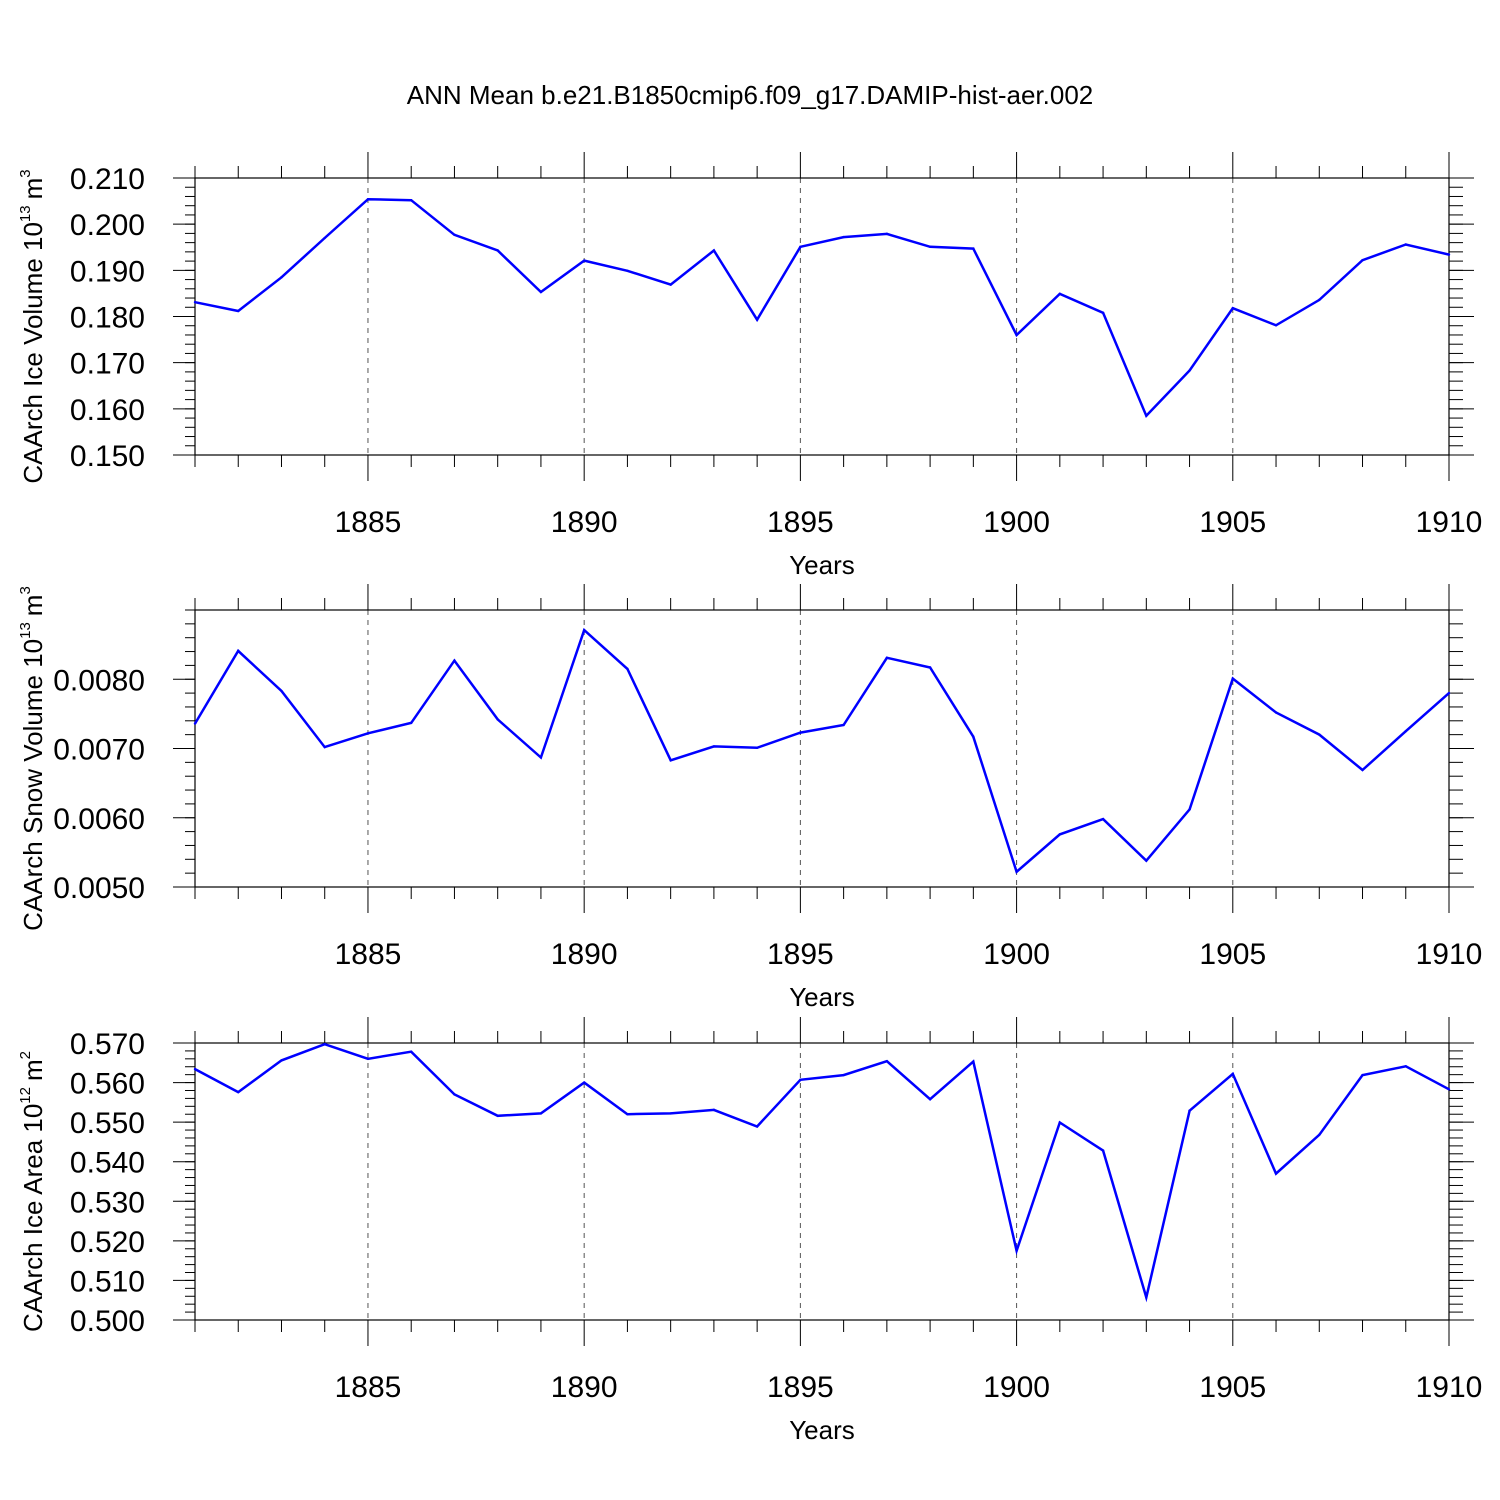  Describe the element at coordinates (1103, 1150) in the screenshot. I see `data-point-1902` at that location.